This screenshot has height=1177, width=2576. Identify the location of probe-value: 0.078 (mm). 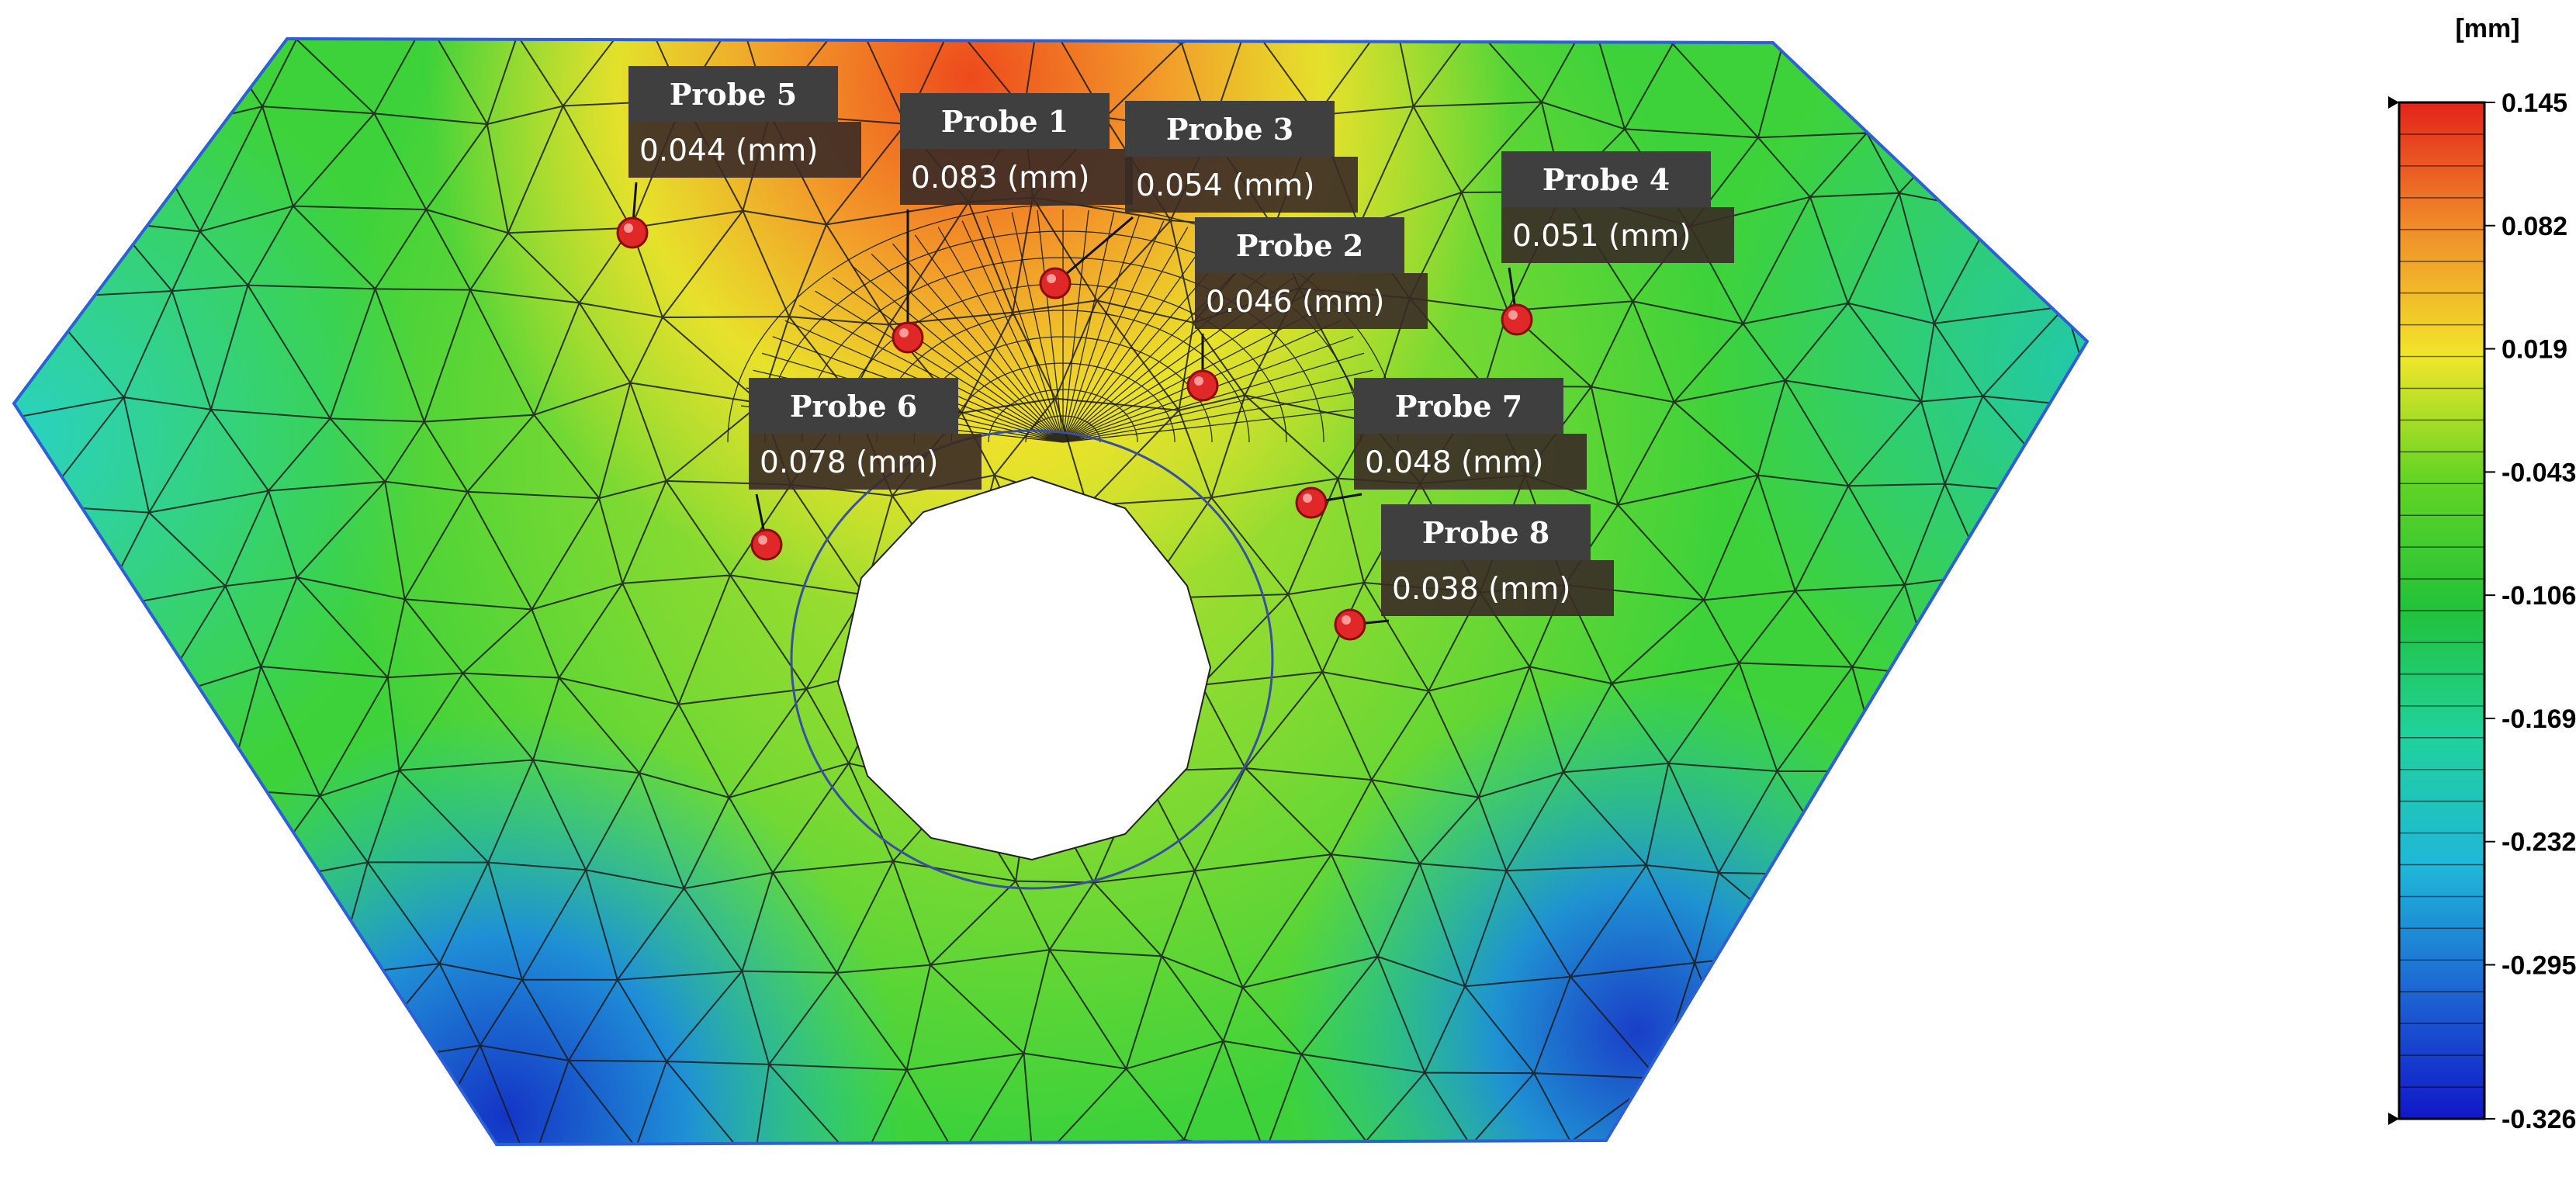
(849, 462).